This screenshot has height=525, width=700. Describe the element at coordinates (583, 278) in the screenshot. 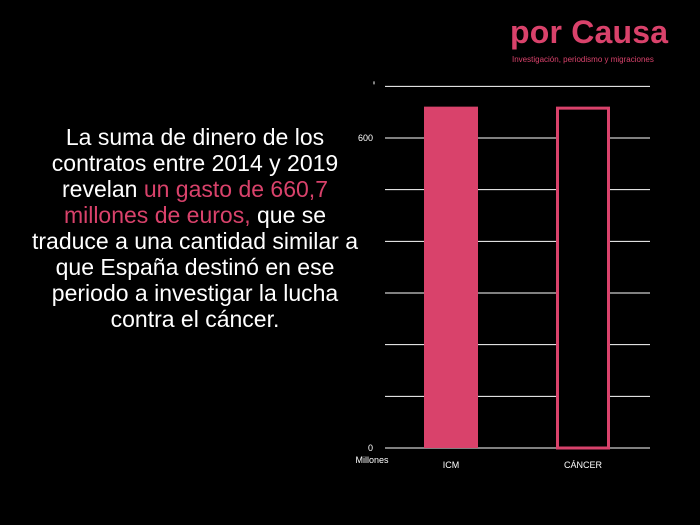

I see `bar-cáncer` at that location.